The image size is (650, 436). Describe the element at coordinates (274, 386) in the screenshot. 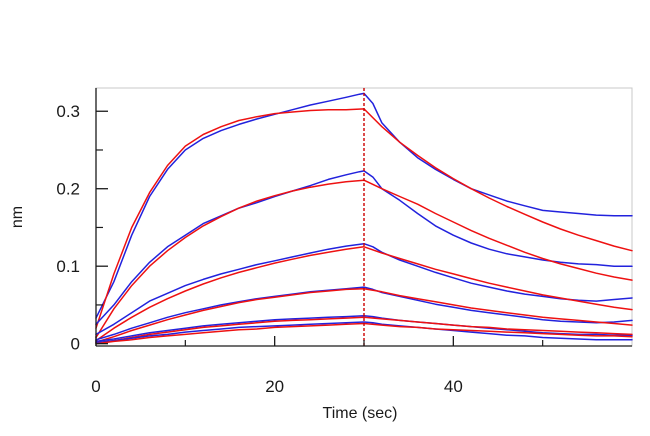

I see `x-tick-label: 20` at that location.